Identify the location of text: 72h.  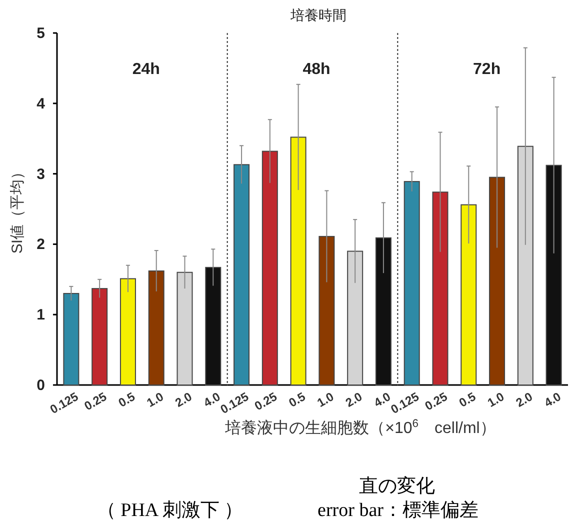
(487, 69).